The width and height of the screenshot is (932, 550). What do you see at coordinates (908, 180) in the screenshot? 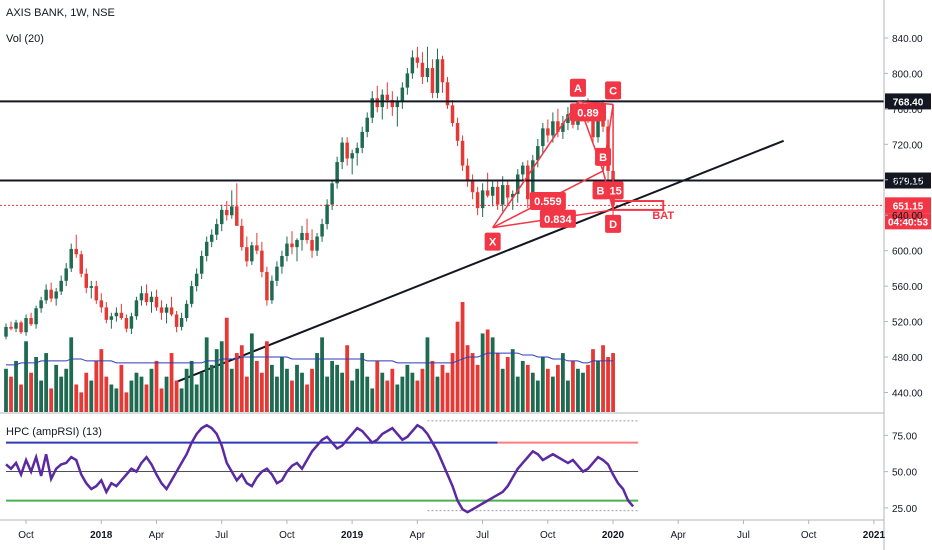
I see `price-tag` at bounding box center [908, 180].